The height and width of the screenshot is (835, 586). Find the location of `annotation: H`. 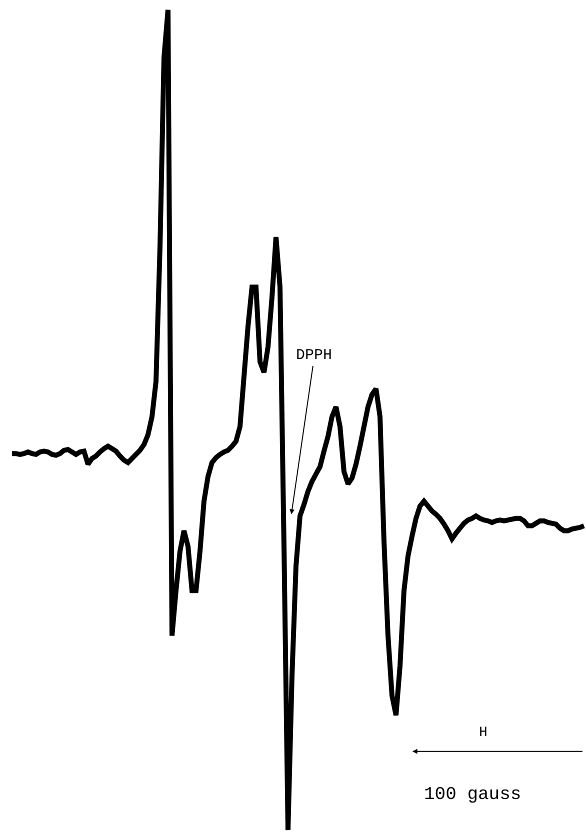

annotation: H is located at coordinates (483, 733).